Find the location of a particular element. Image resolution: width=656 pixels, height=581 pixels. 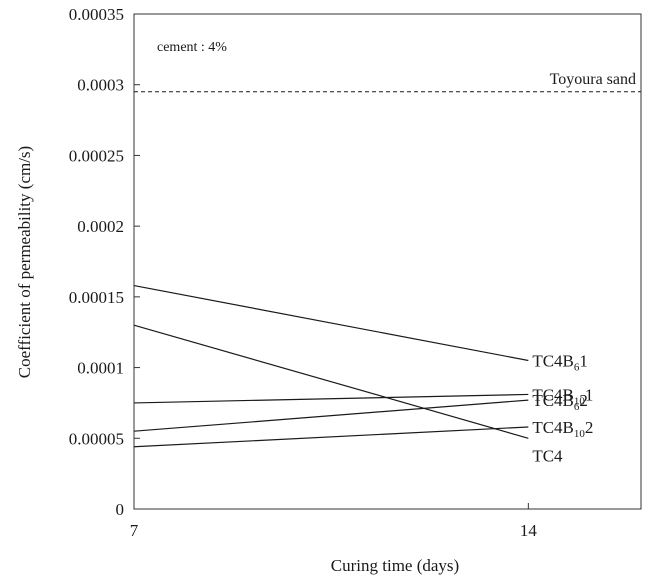

x-tick-label: 7 is located at coordinates (134, 530).